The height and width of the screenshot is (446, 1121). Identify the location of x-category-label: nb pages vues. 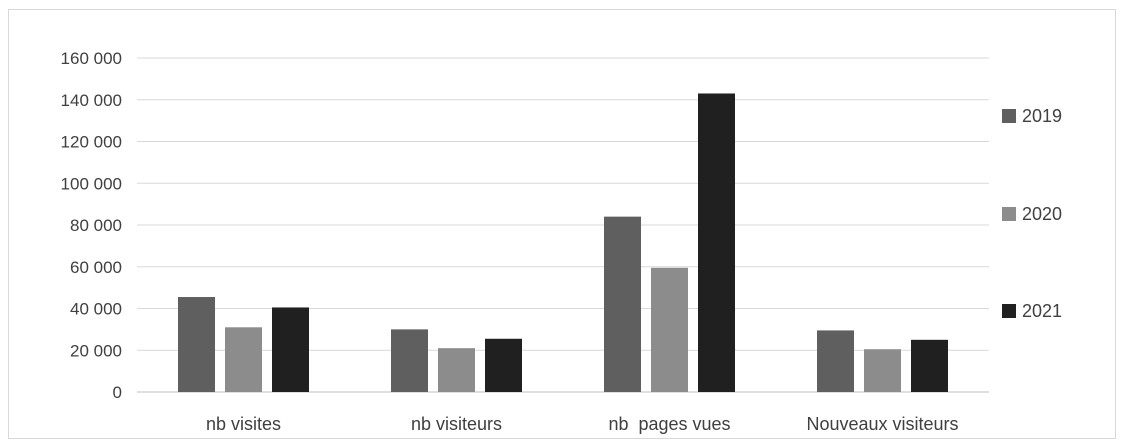
(669, 424).